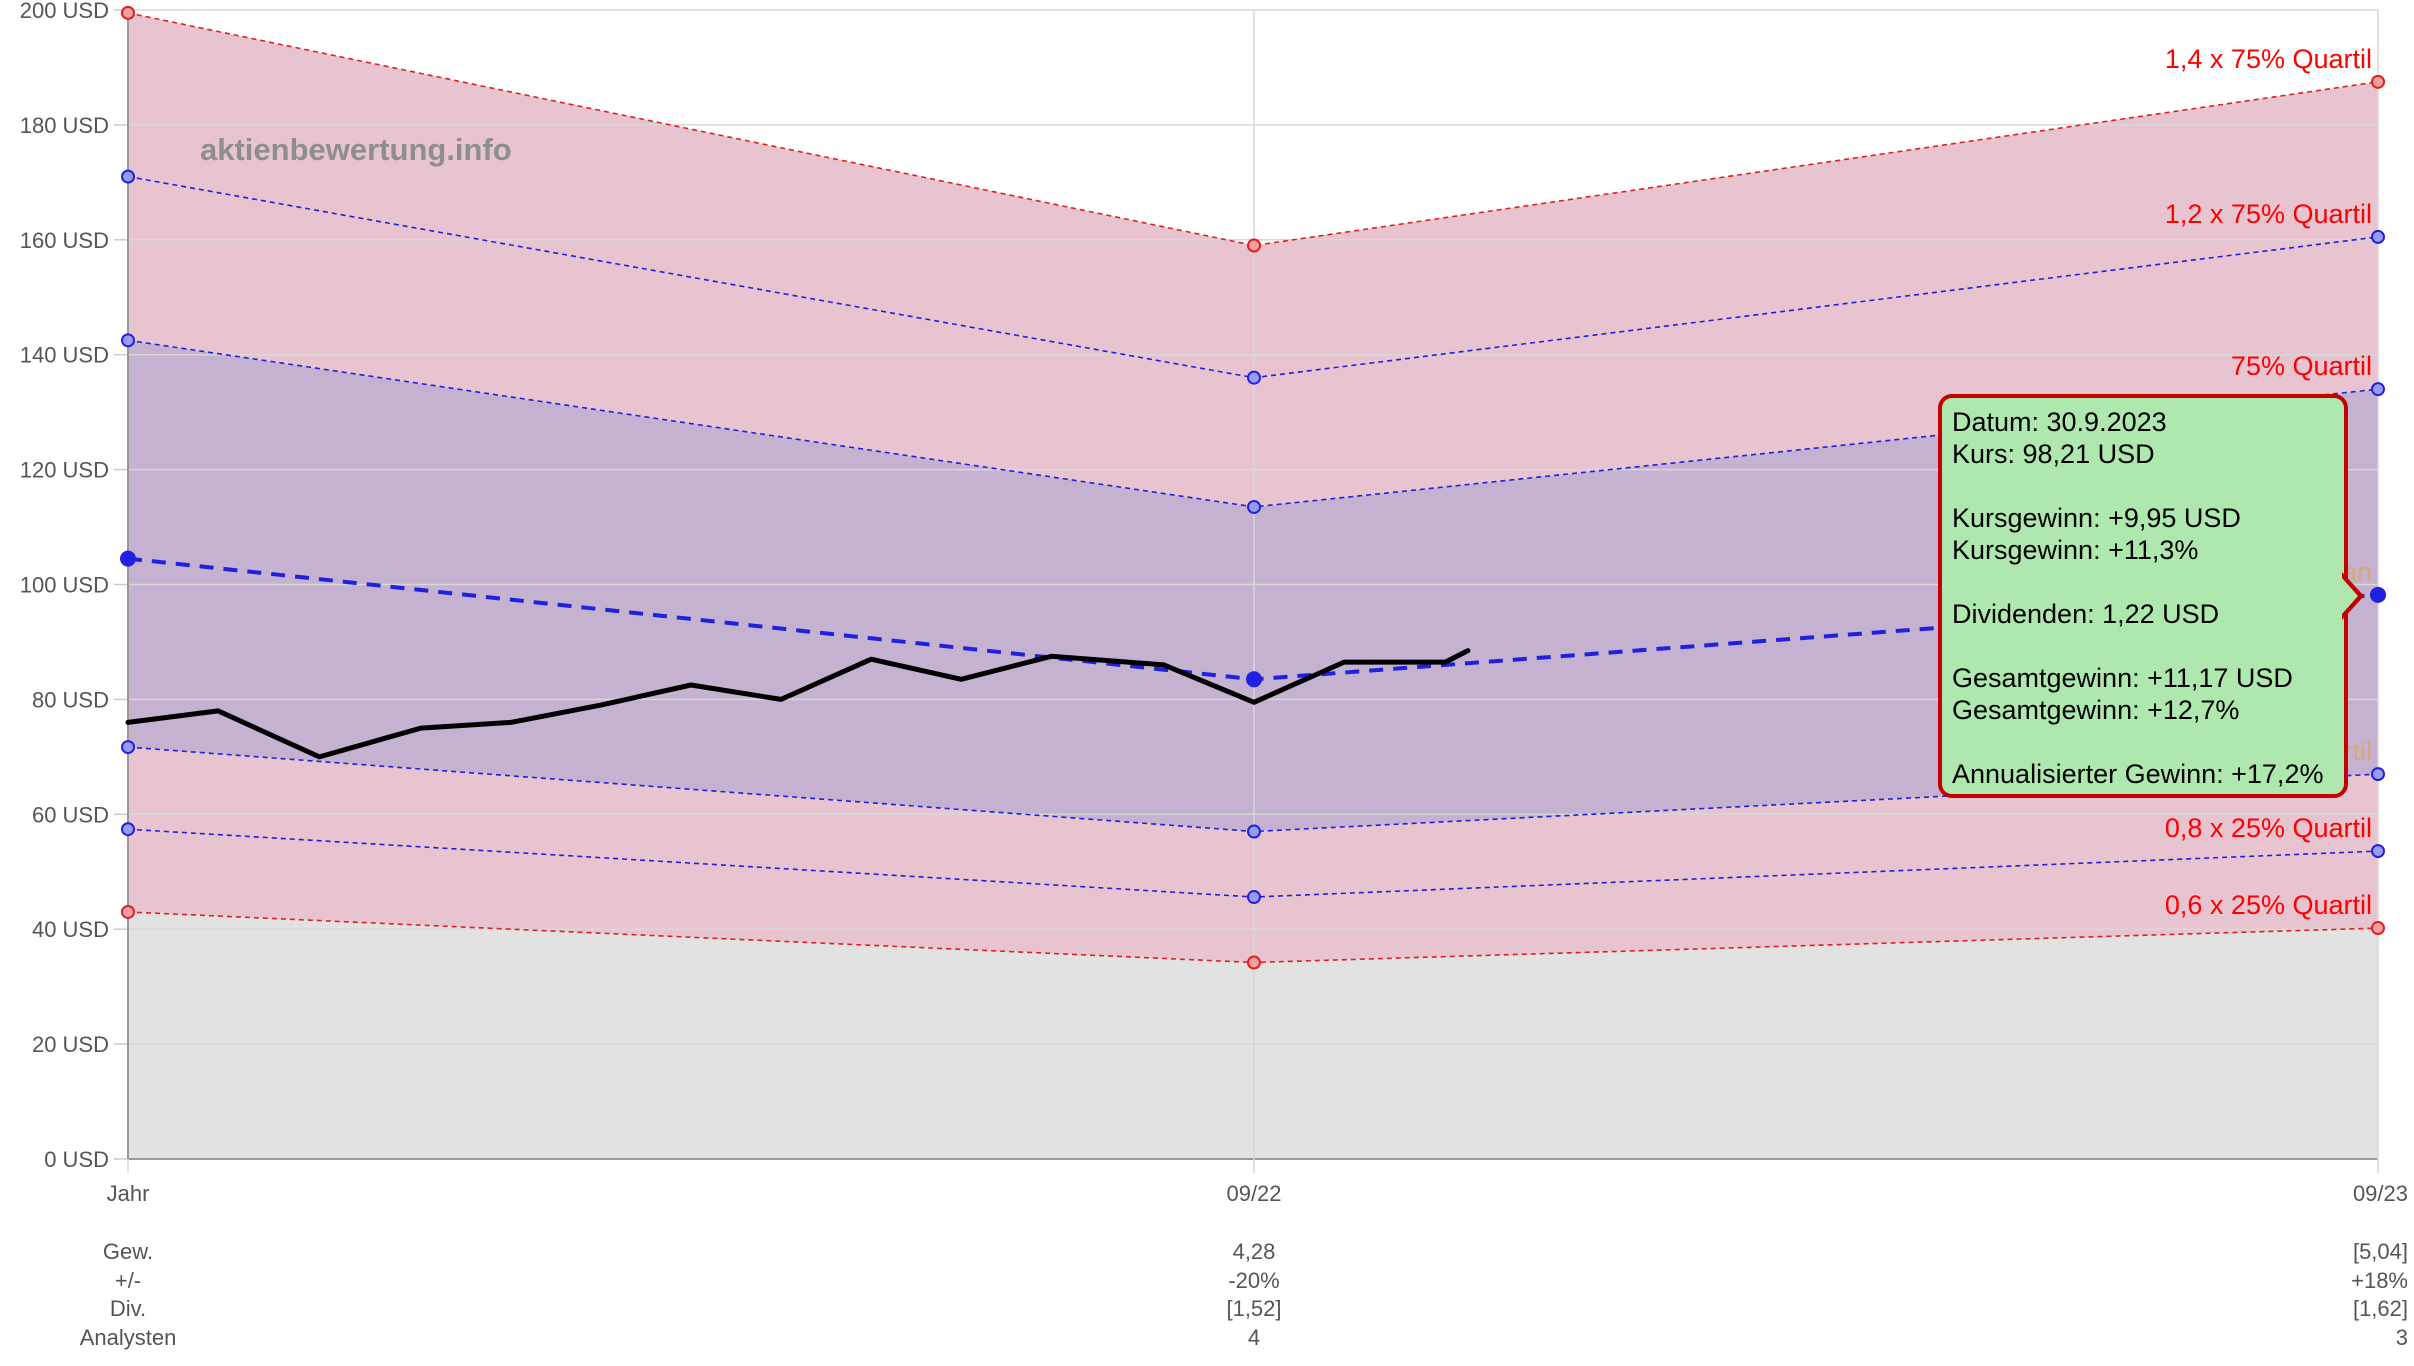 The height and width of the screenshot is (1366, 2414). What do you see at coordinates (2096, 518) in the screenshot?
I see `tooltip-gain-abs: Kursgewinn: +9,95 USD` at bounding box center [2096, 518].